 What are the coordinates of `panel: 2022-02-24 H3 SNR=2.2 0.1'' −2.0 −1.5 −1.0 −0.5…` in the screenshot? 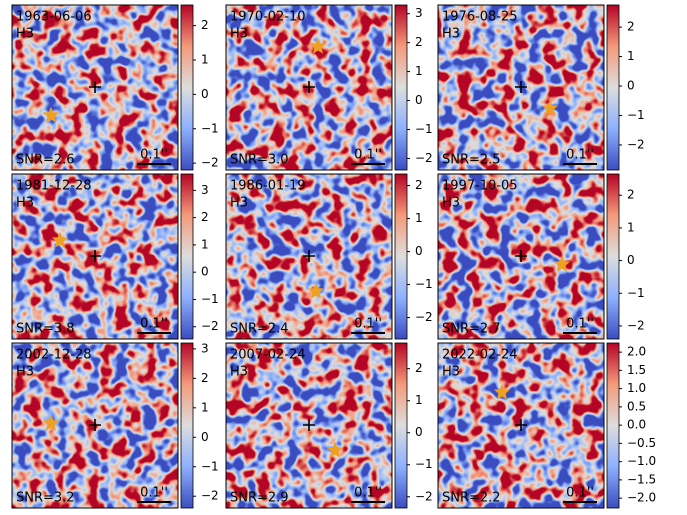 It's located at (546, 425).